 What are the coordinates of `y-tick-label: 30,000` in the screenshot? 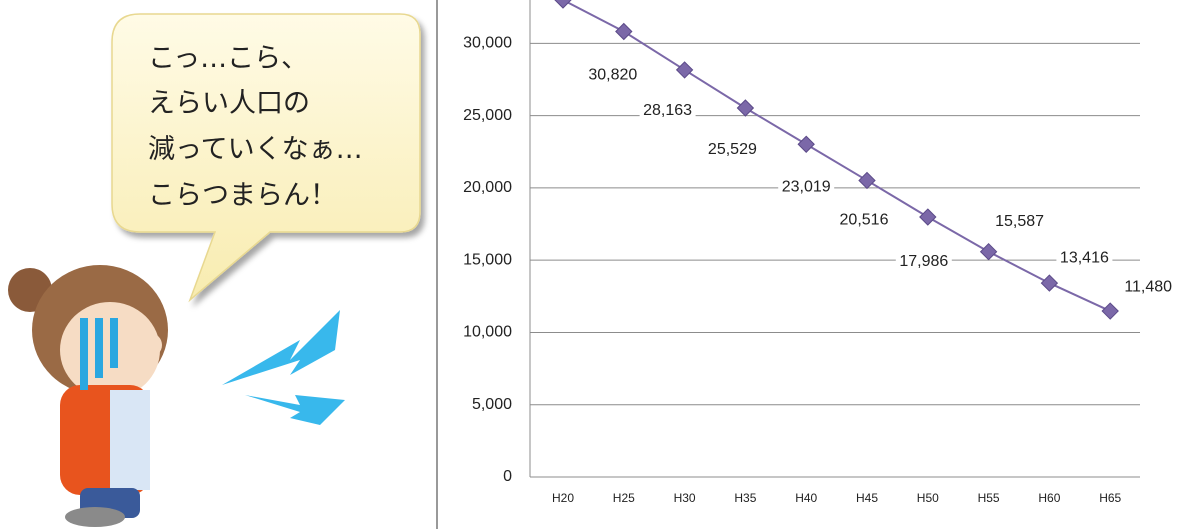 It's located at (487, 43).